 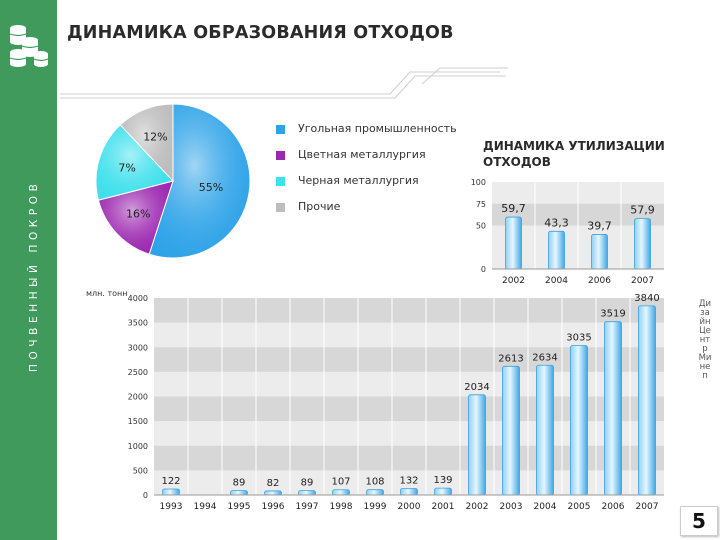 What do you see at coordinates (29, 46) in the screenshot?
I see `barrels-icon` at bounding box center [29, 46].